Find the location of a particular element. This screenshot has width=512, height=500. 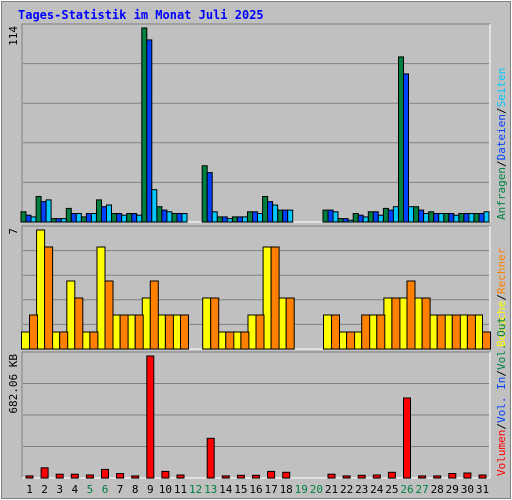

x-tick-label: 27 is located at coordinates (421, 489).